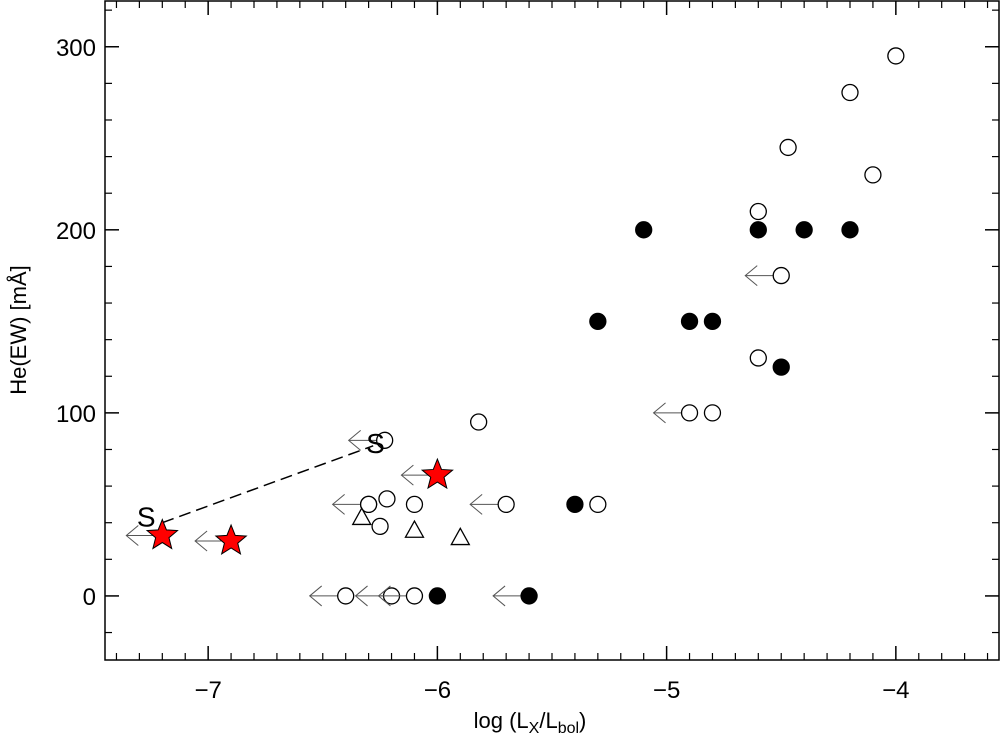  I want to click on y-tick-label: 100, so click(76, 414).